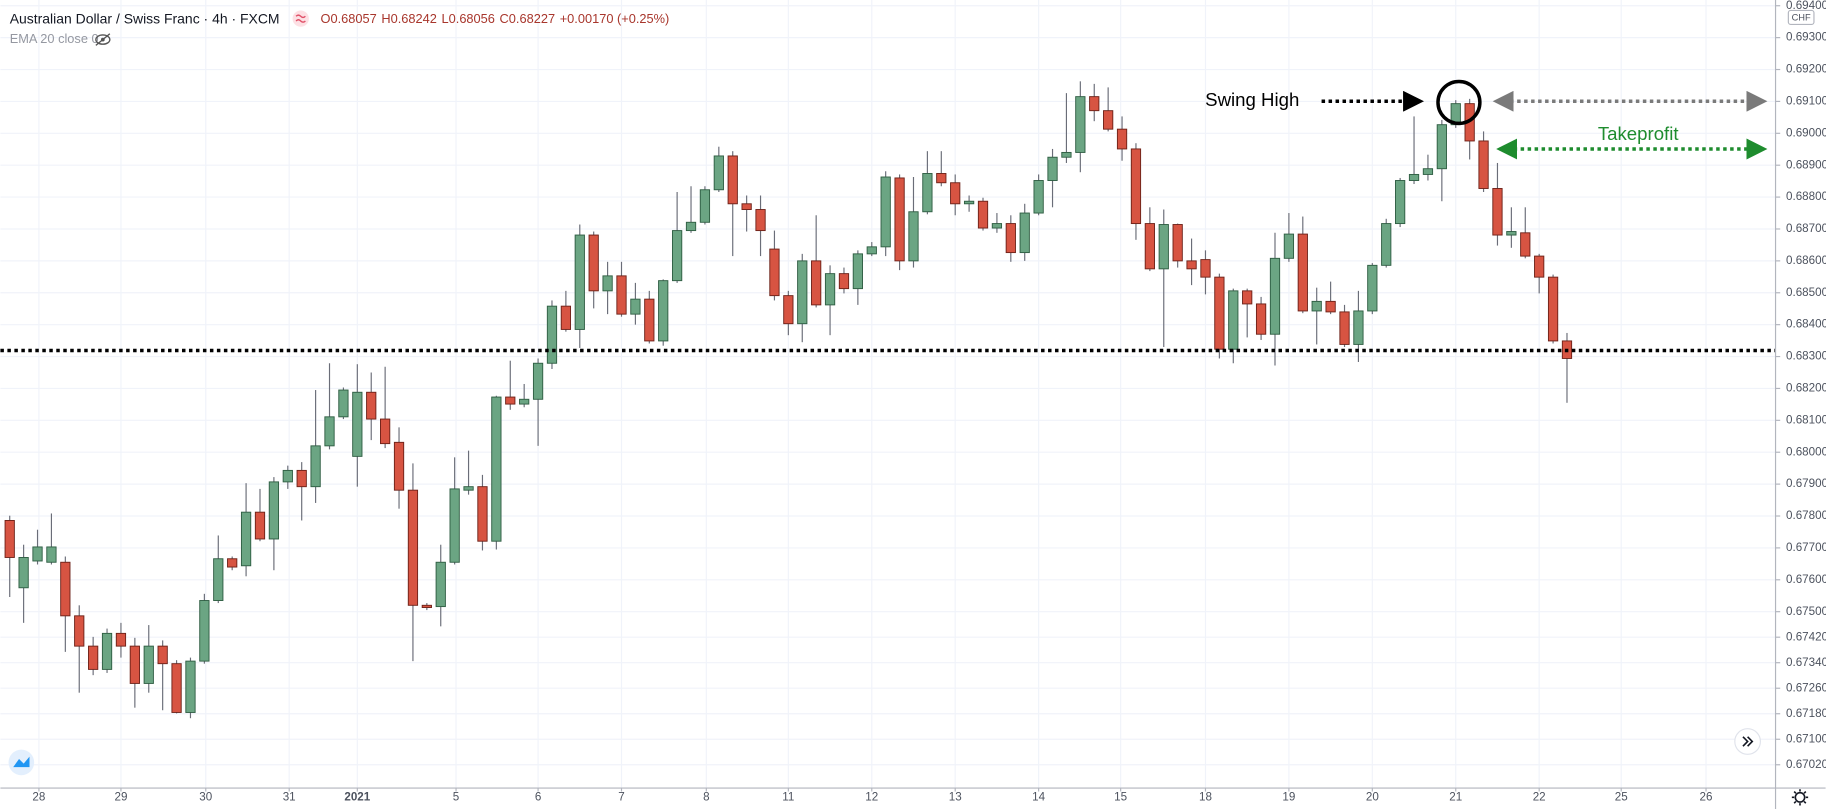 The width and height of the screenshot is (1826, 809). Describe the element at coordinates (120, 796) in the screenshot. I see `x-tick-label: 29` at that location.